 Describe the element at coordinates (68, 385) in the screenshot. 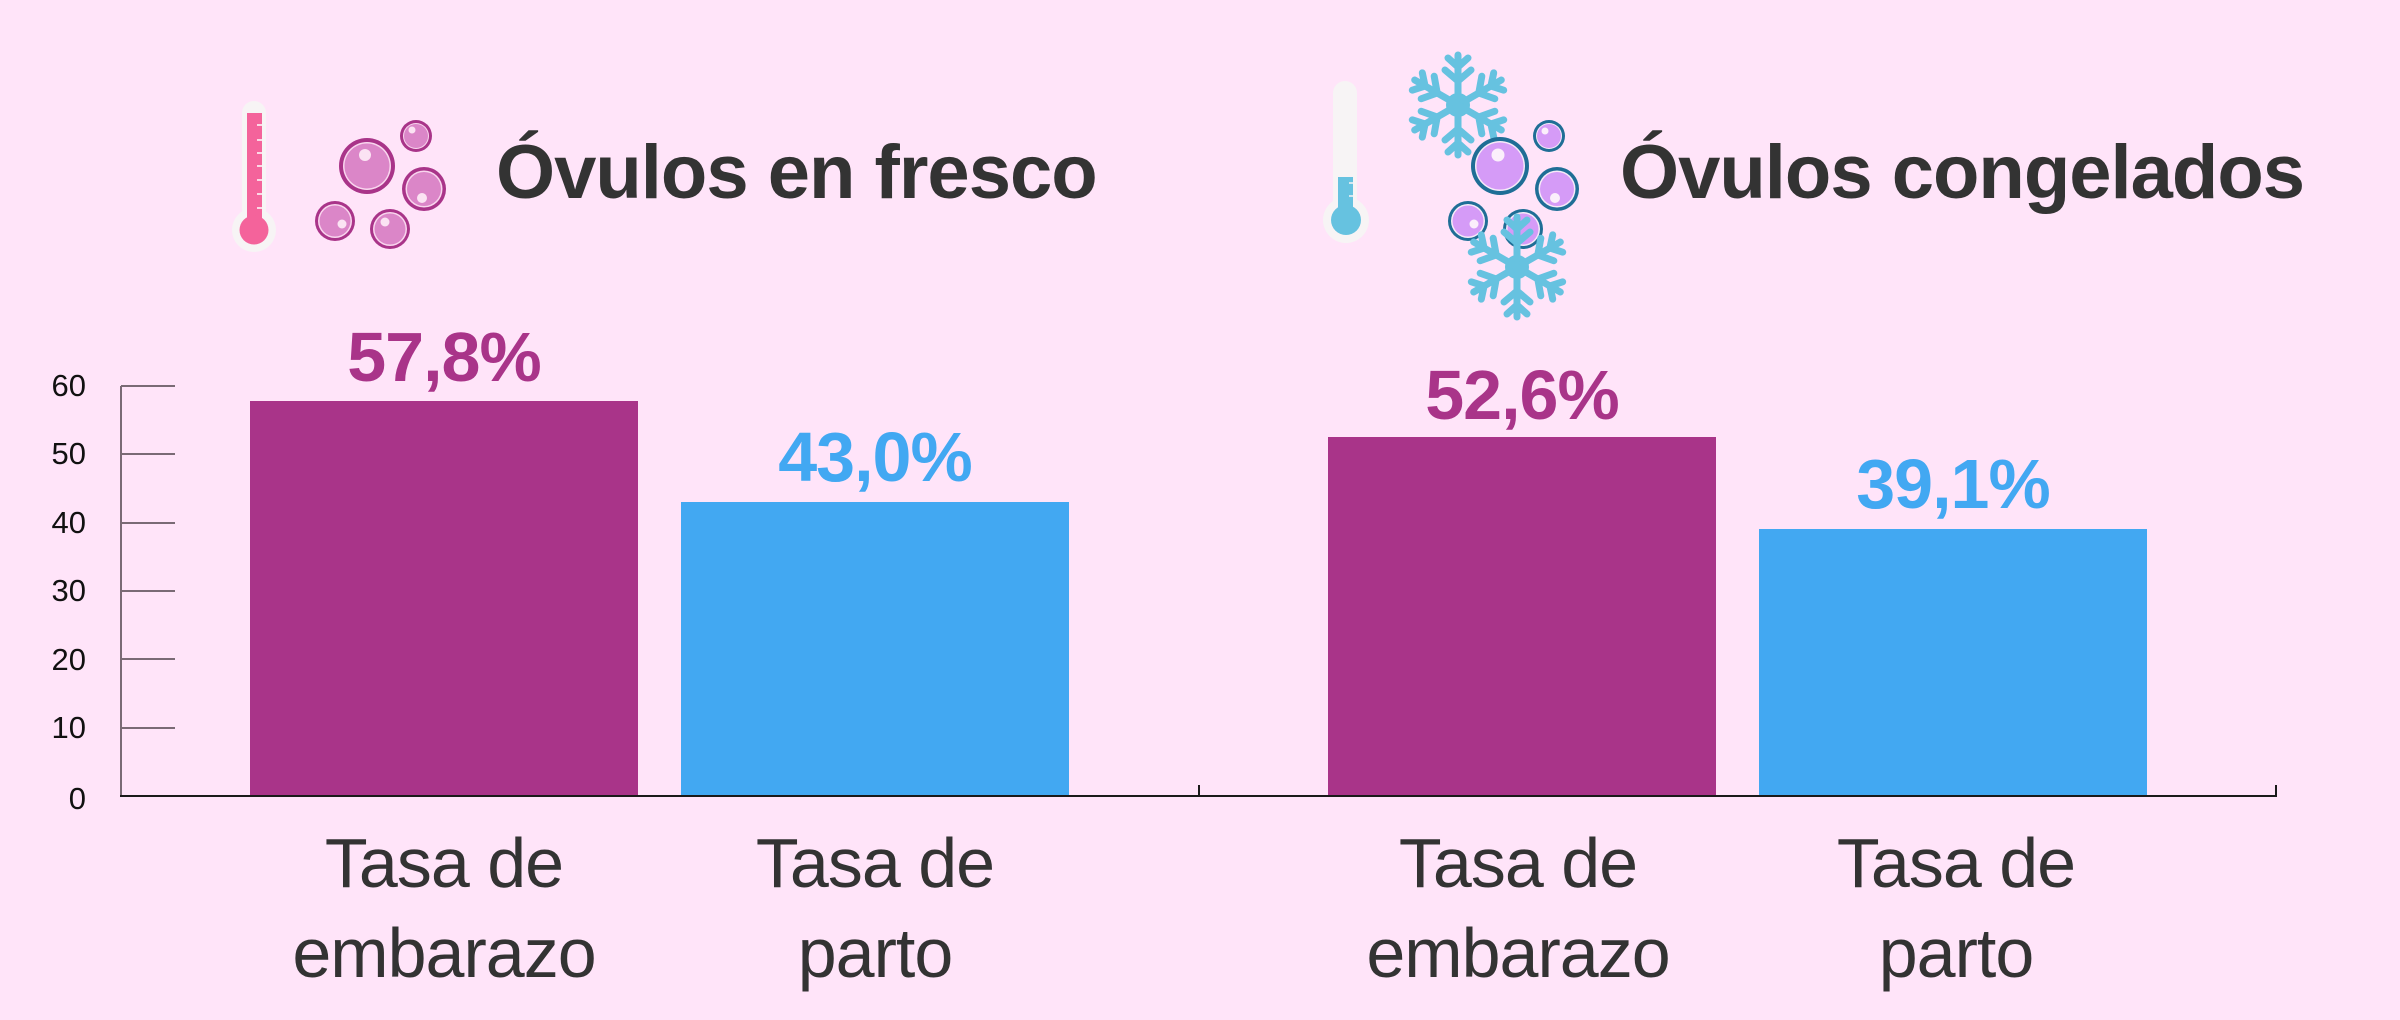

I see `y-tick-label: 60` at that location.